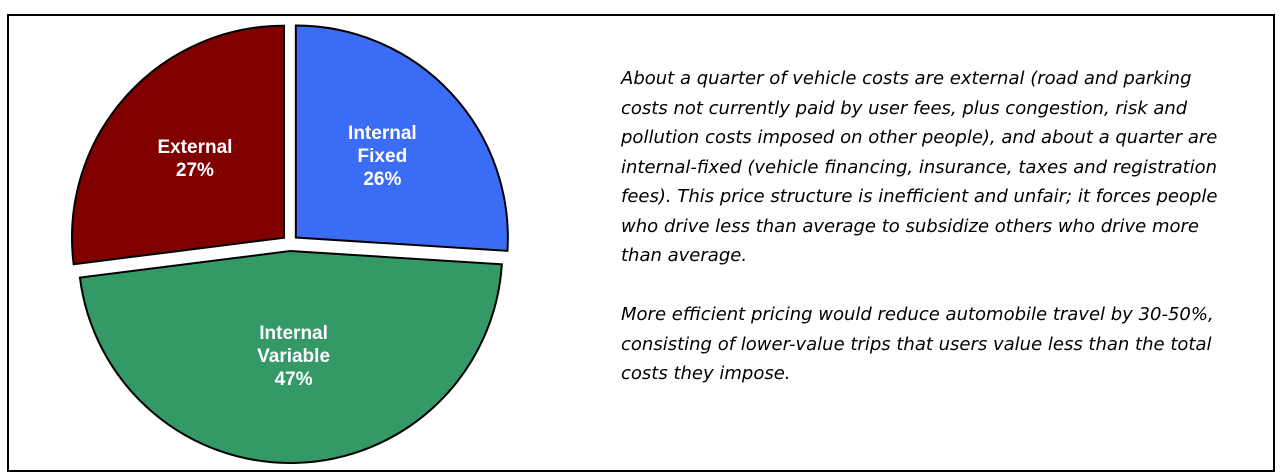 Image resolution: width=1281 pixels, height=476 pixels. What do you see at coordinates (293, 380) in the screenshot?
I see `value-label: 47%` at bounding box center [293, 380].